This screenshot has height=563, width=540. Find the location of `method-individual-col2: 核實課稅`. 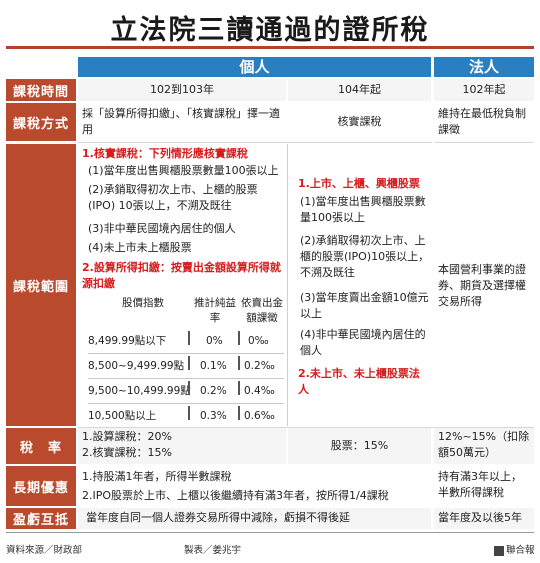

method-individual-col2: 核實課稅 is located at coordinates (359, 122).